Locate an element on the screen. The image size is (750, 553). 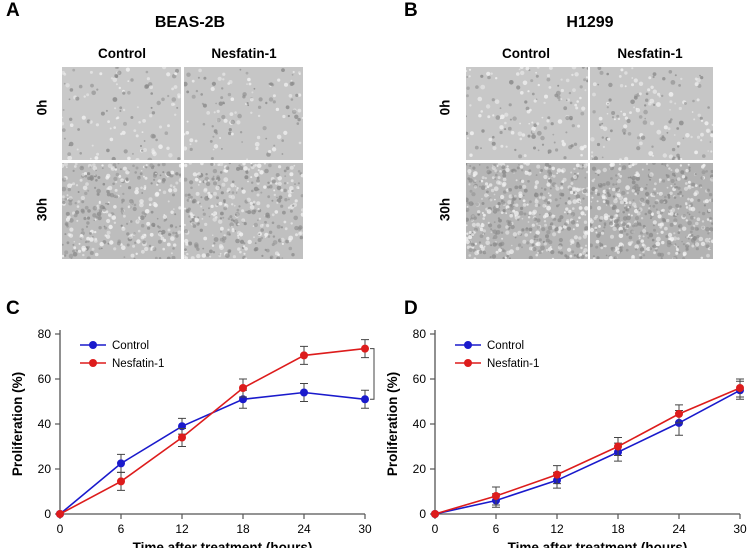
micrograph-h1299-control-30h is located at coordinates (527, 211).